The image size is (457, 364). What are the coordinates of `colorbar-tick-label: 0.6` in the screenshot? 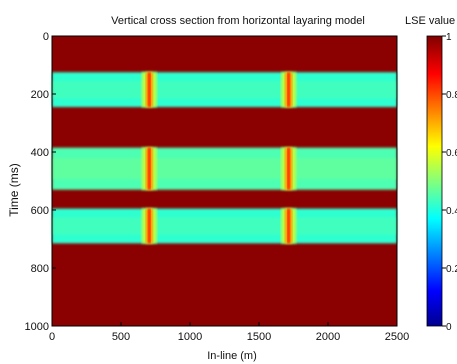 It's located at (451, 153).